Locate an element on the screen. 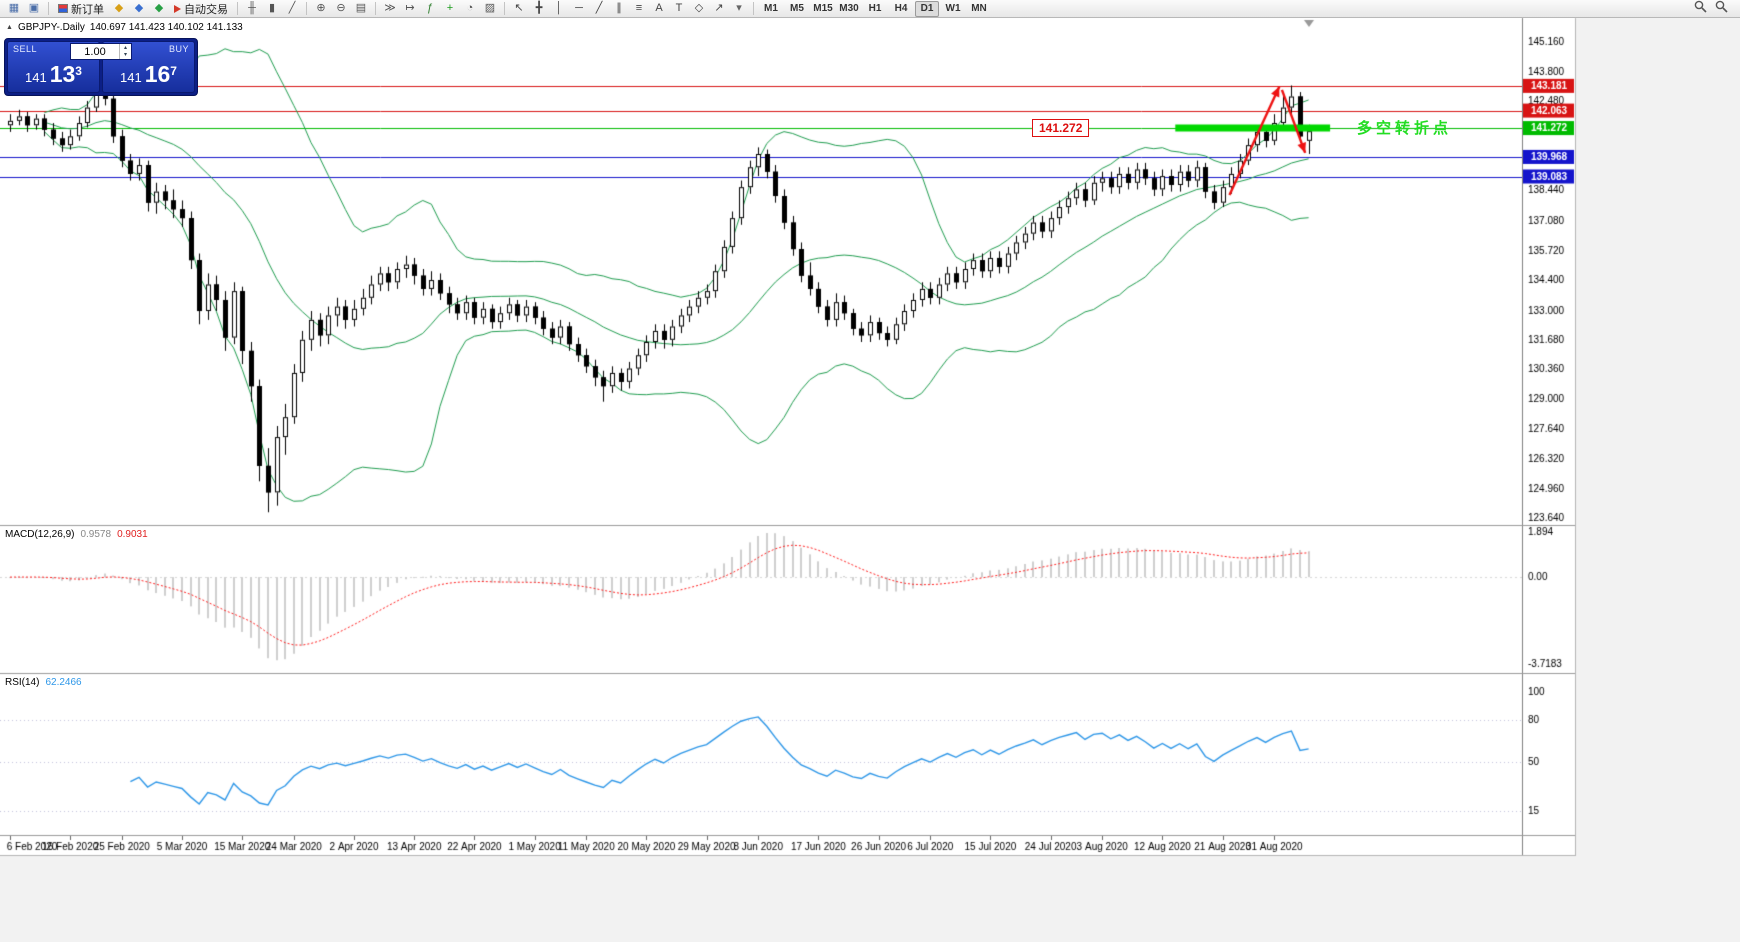 The width and height of the screenshot is (1740, 942). trendline-icon: ╱ is located at coordinates (599, 8).